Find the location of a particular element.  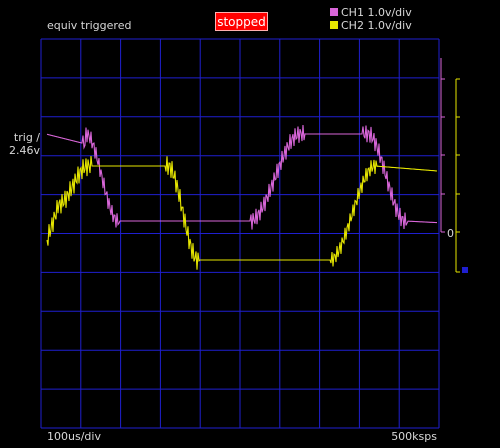

ch2-color-swatch is located at coordinates (334, 25).